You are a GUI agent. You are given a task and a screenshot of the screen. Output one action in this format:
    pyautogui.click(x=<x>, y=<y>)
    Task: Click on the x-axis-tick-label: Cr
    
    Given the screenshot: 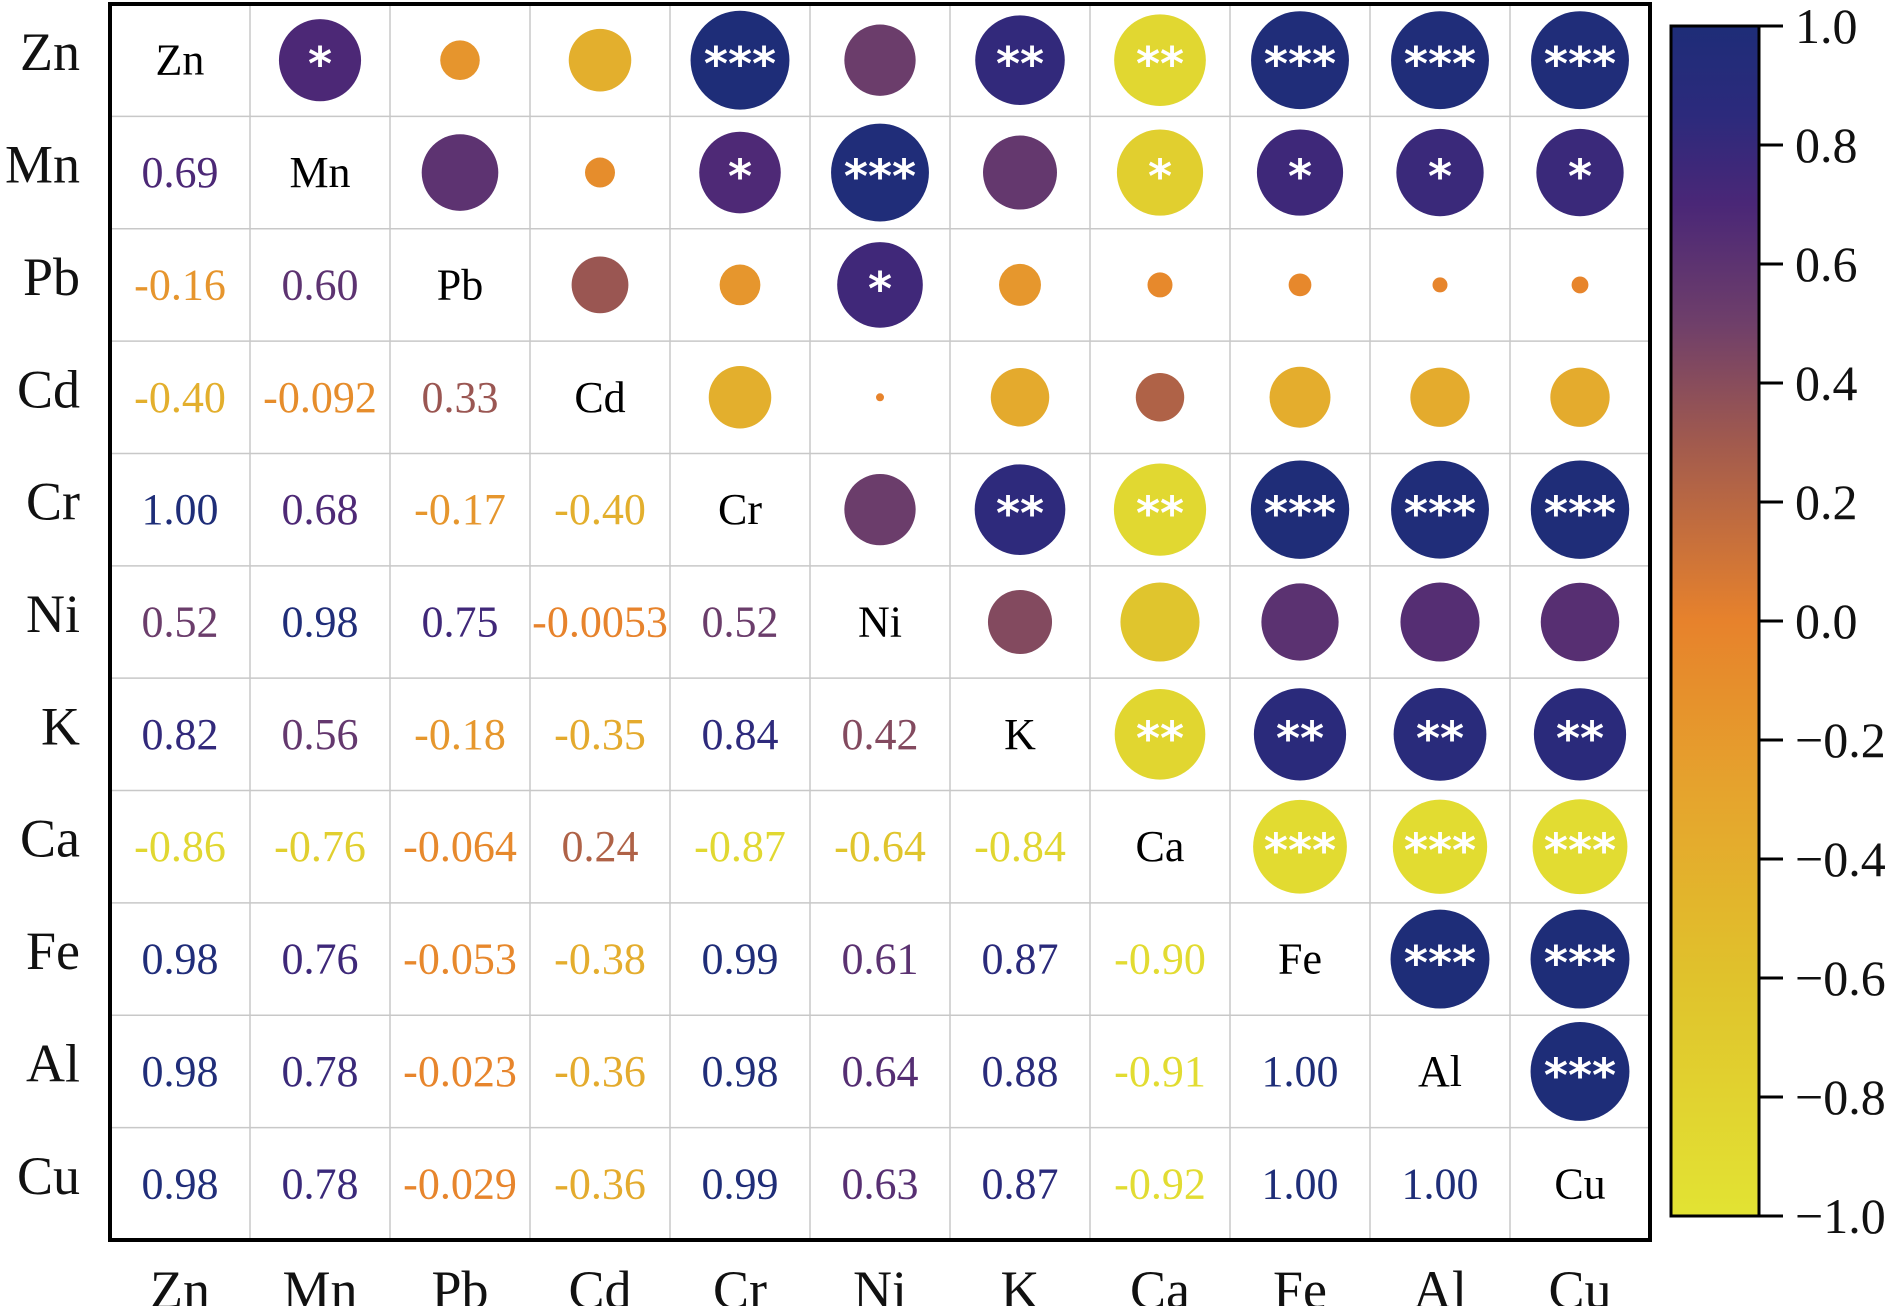 What is the action you would take?
    pyautogui.click(x=740, y=1283)
    